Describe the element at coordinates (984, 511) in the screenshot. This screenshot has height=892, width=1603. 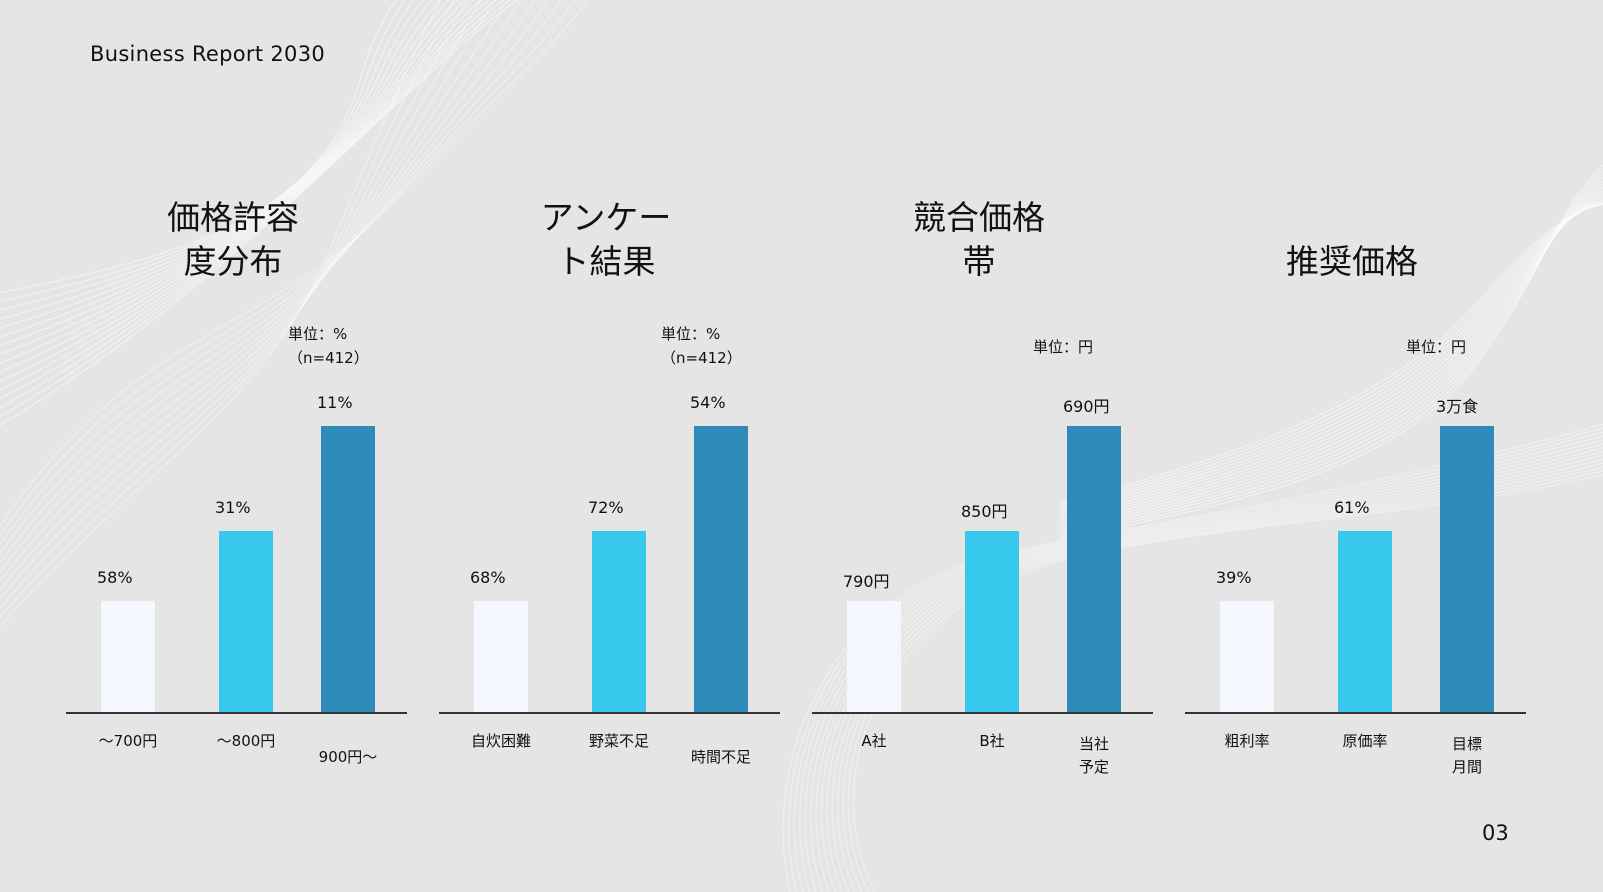
I see `data-label: 850円` at that location.